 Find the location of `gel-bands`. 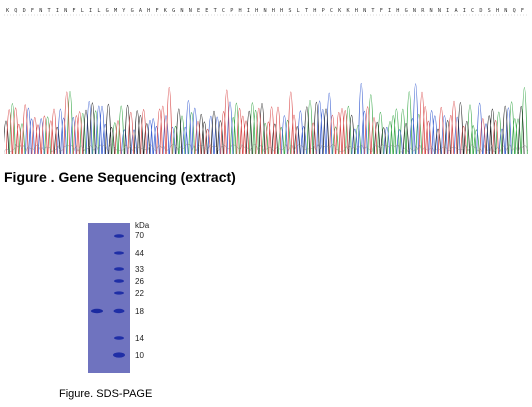

gel-bands is located at coordinates (108, 296).